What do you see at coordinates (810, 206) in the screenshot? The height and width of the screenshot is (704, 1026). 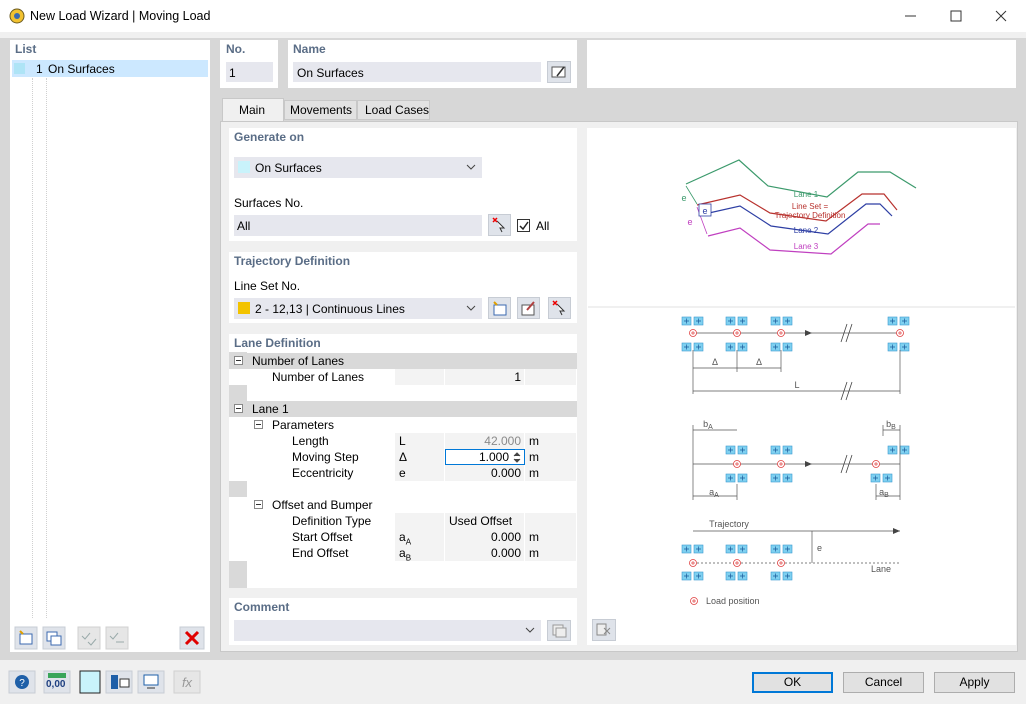 I see `diagram-label: Line Set =` at bounding box center [810, 206].